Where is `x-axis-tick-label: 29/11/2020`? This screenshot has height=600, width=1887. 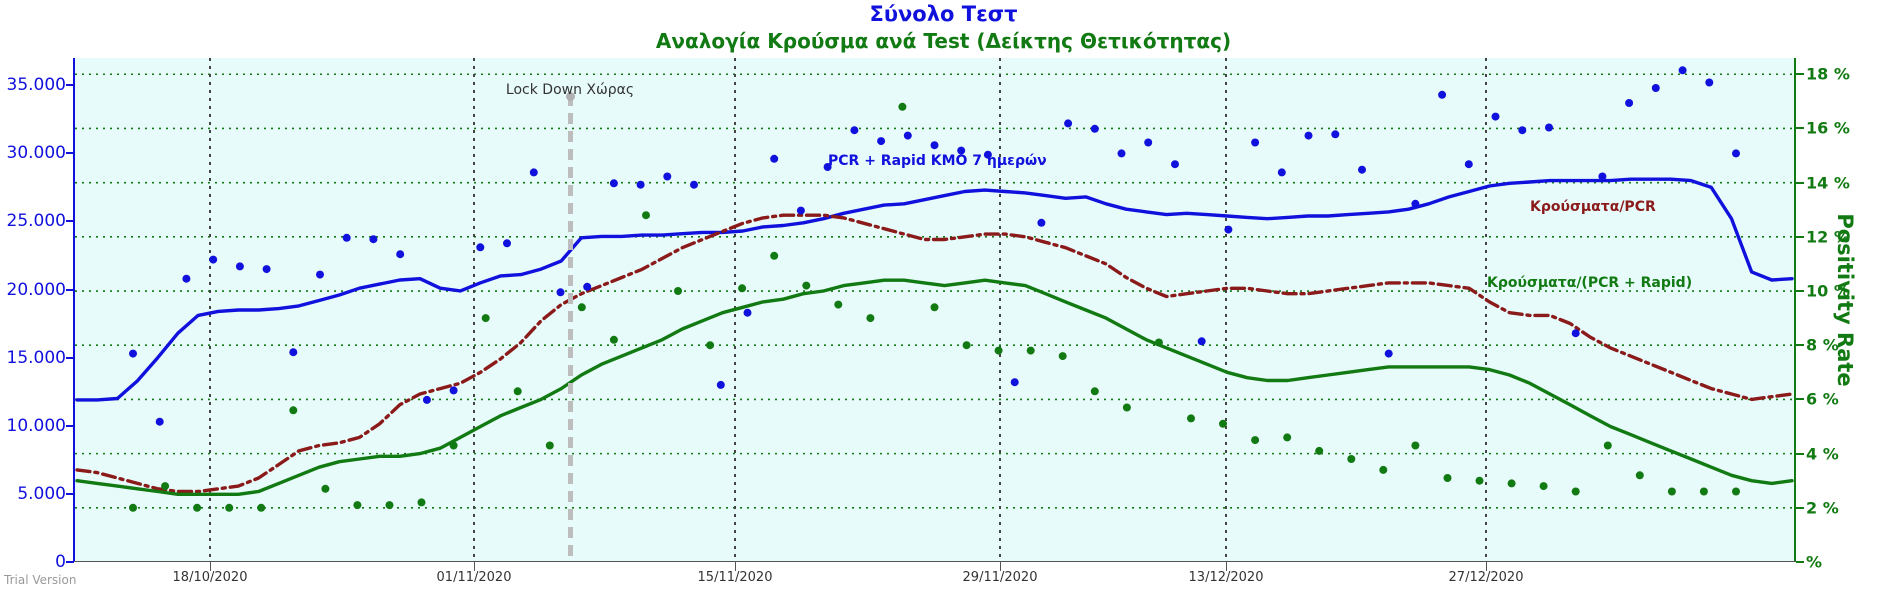
x-axis-tick-label: 29/11/2020 is located at coordinates (1000, 577).